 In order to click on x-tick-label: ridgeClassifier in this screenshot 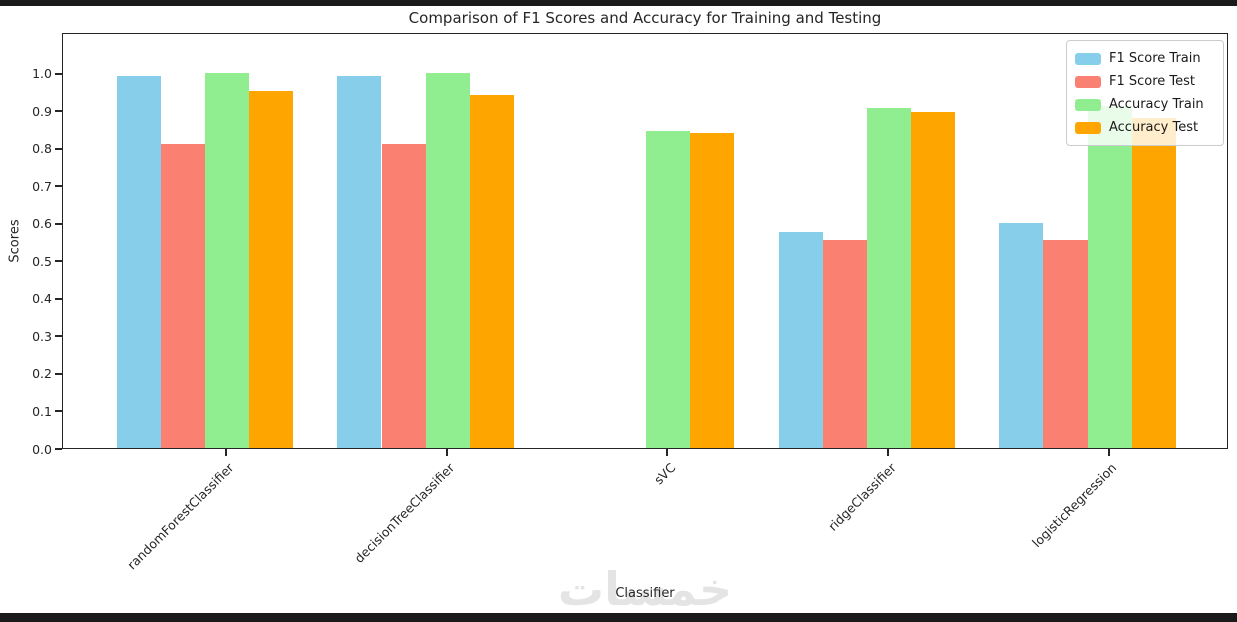, I will do `click(861, 497)`.